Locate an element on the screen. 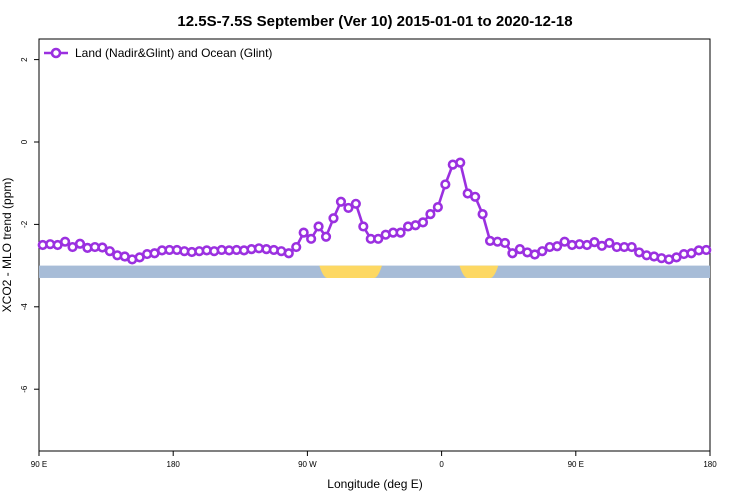 The image size is (750, 500). y-tick-label: -6 is located at coordinates (24, 389).